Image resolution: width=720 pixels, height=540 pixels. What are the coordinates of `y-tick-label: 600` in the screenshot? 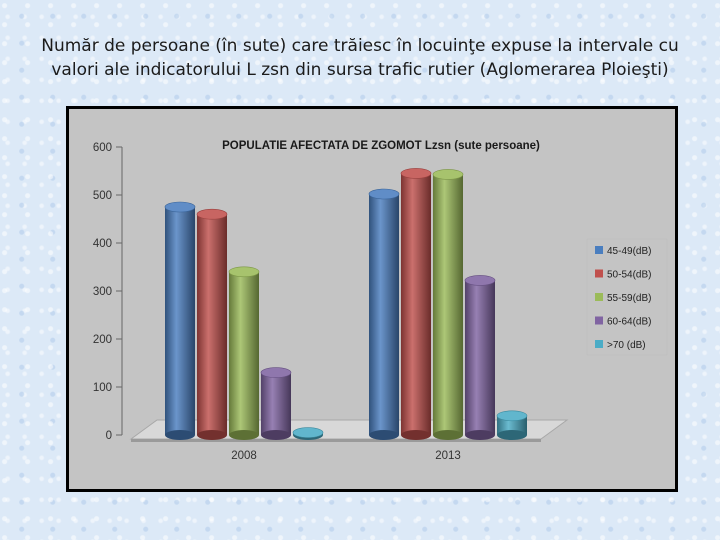 It's located at (102, 148).